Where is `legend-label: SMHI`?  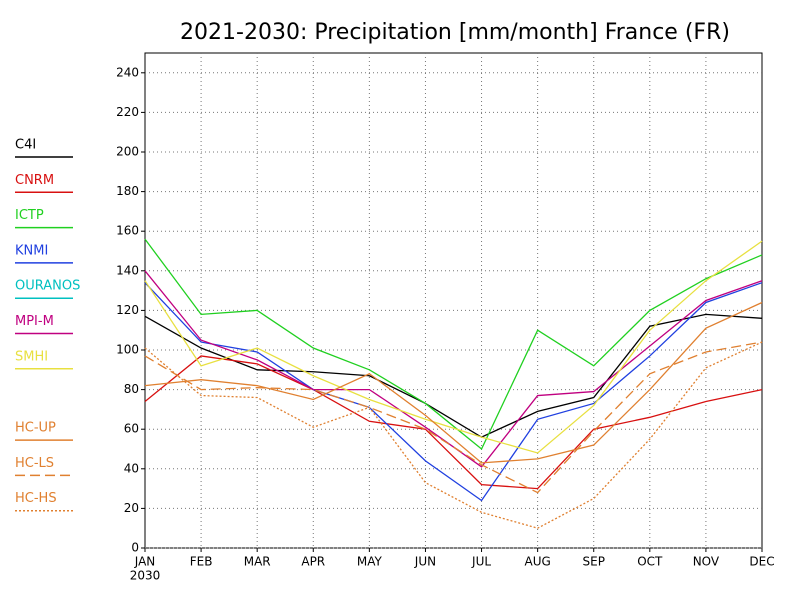 legend-label: SMHI is located at coordinates (31, 356).